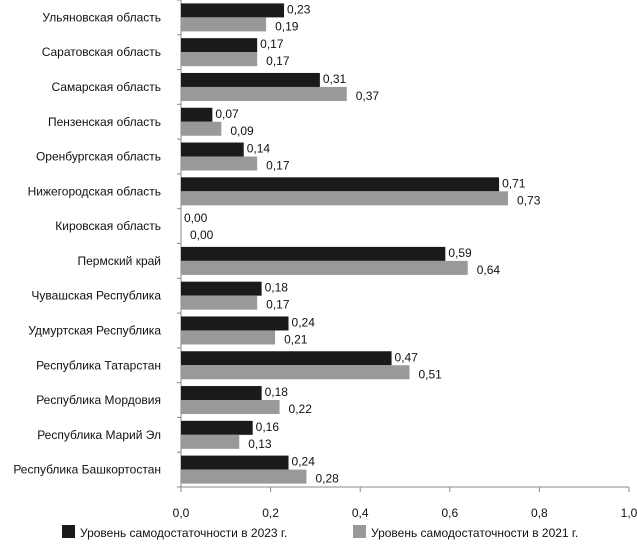 This screenshot has height=551, width=637. What do you see at coordinates (514, 183) in the screenshot?
I see `value-label-2023: 0,71` at bounding box center [514, 183].